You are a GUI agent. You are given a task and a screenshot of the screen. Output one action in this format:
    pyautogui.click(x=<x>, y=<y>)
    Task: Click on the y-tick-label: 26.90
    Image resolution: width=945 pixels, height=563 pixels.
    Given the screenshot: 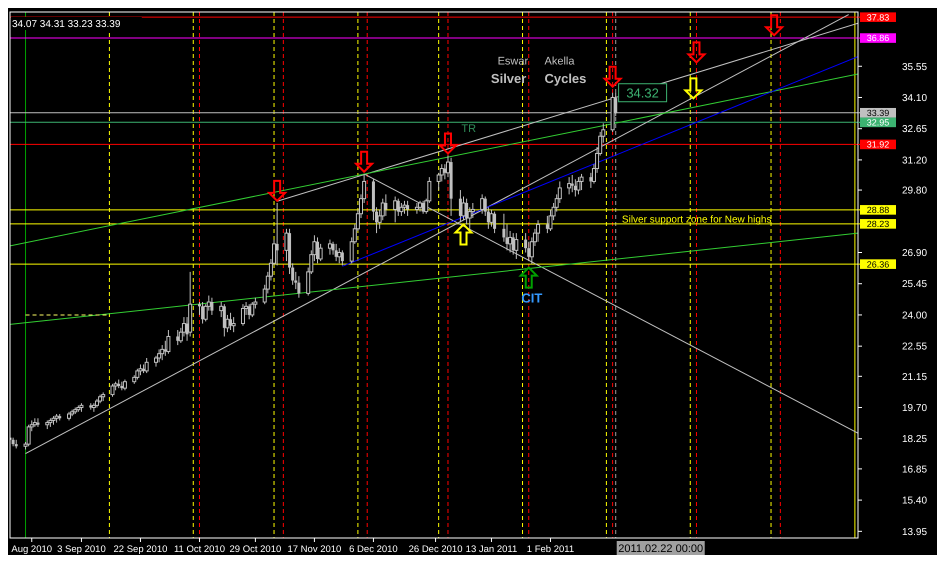 What is the action you would take?
    pyautogui.click(x=915, y=253)
    